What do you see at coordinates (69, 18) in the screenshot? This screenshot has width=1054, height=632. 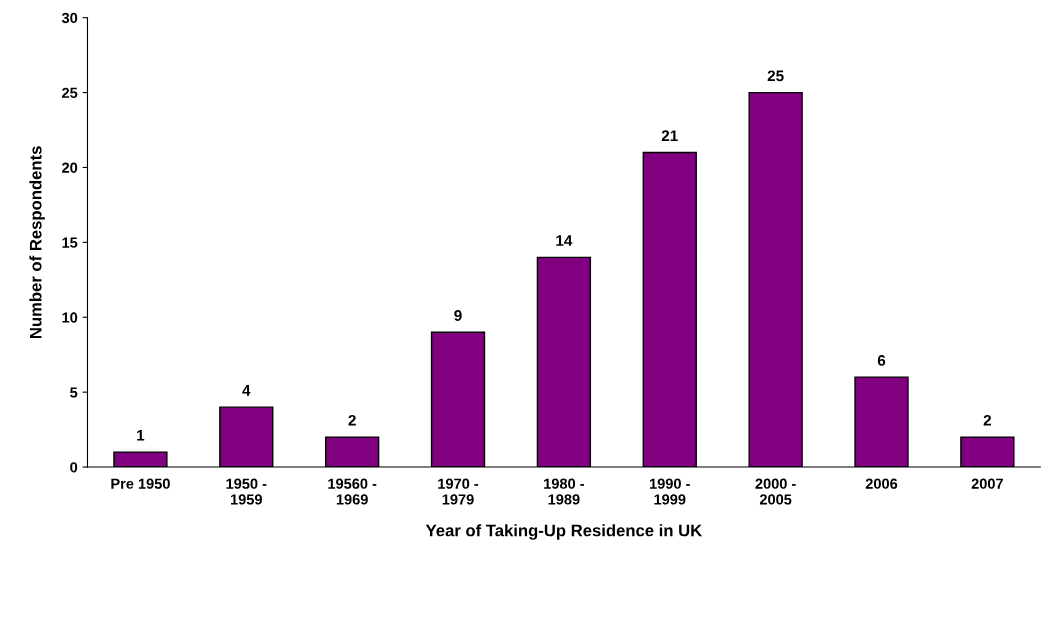 I see `y-tick-label: 30` at bounding box center [69, 18].